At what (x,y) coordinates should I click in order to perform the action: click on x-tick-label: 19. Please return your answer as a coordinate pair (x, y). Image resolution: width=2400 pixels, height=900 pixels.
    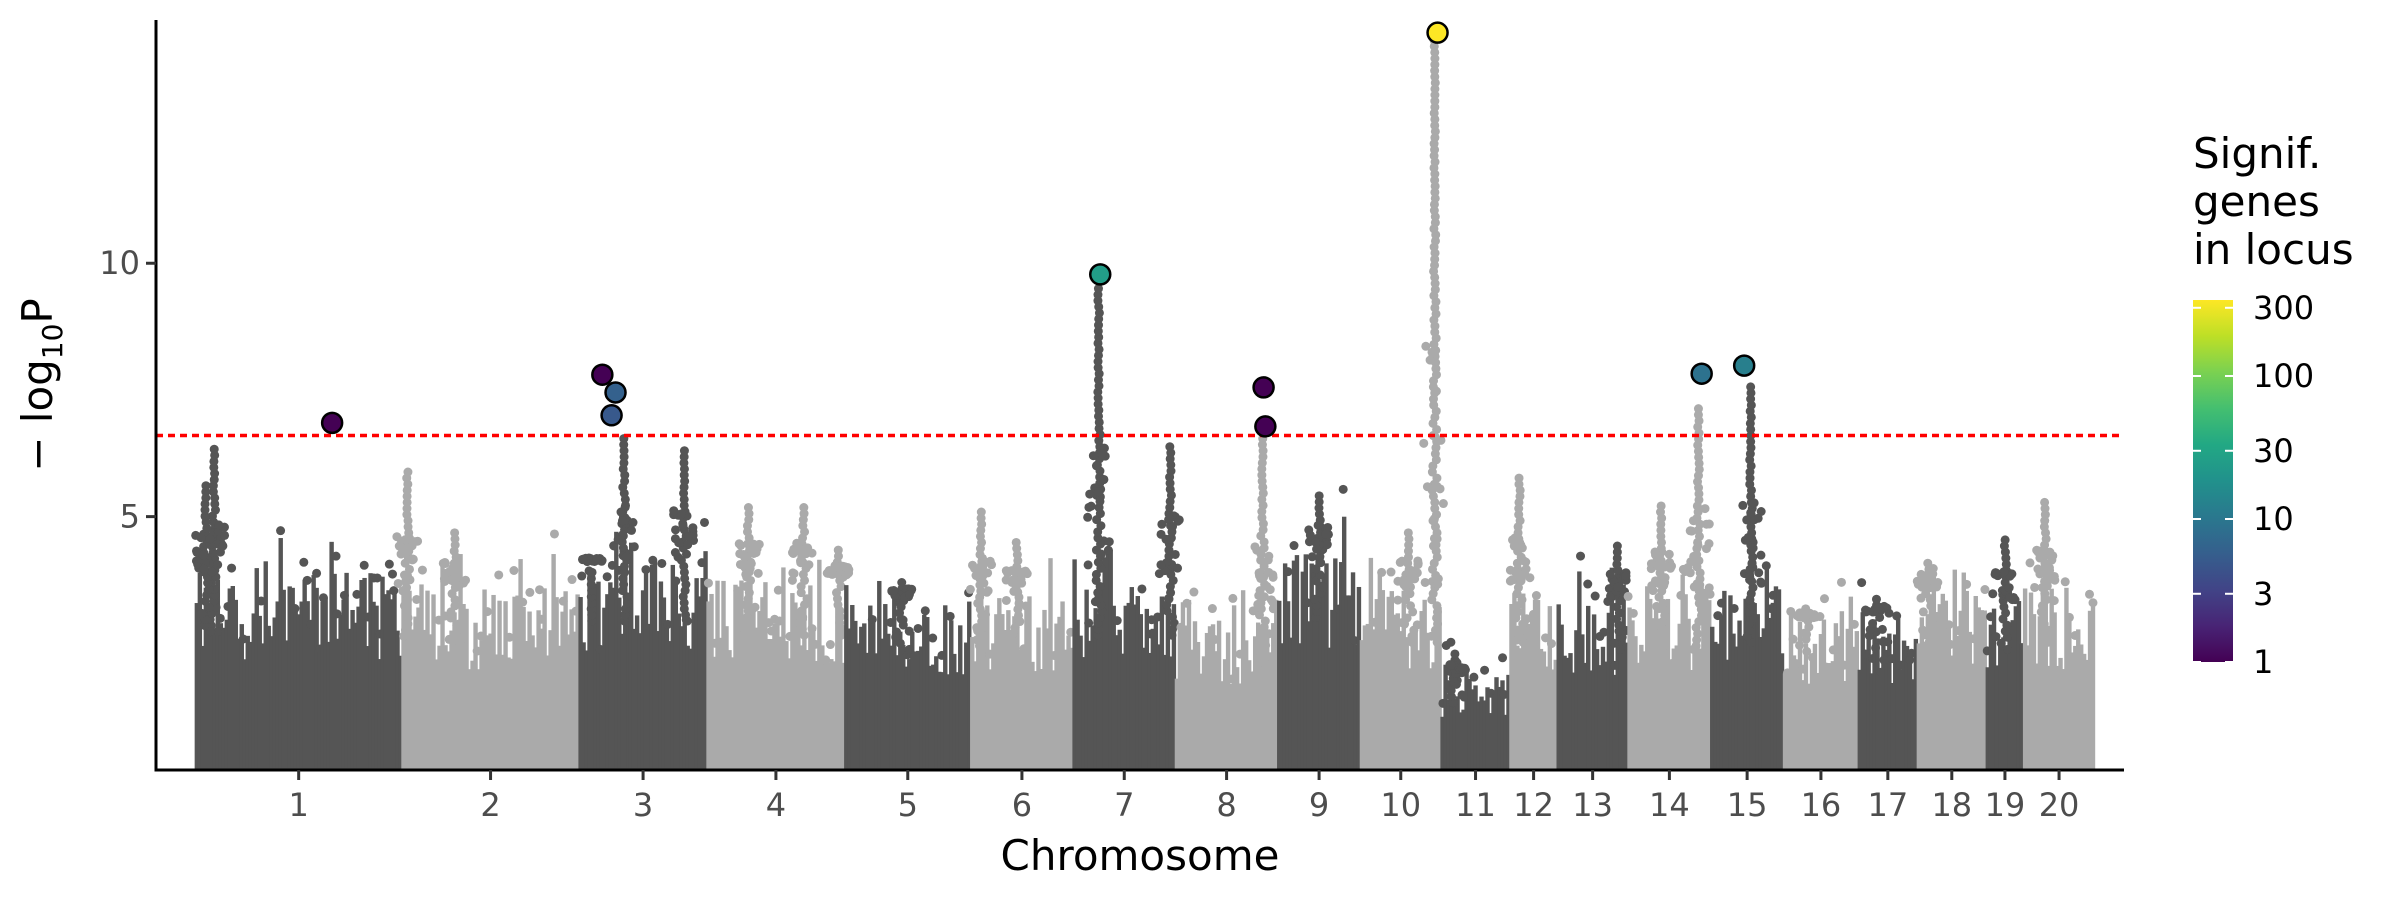
    Looking at the image, I should click on (2005, 805).